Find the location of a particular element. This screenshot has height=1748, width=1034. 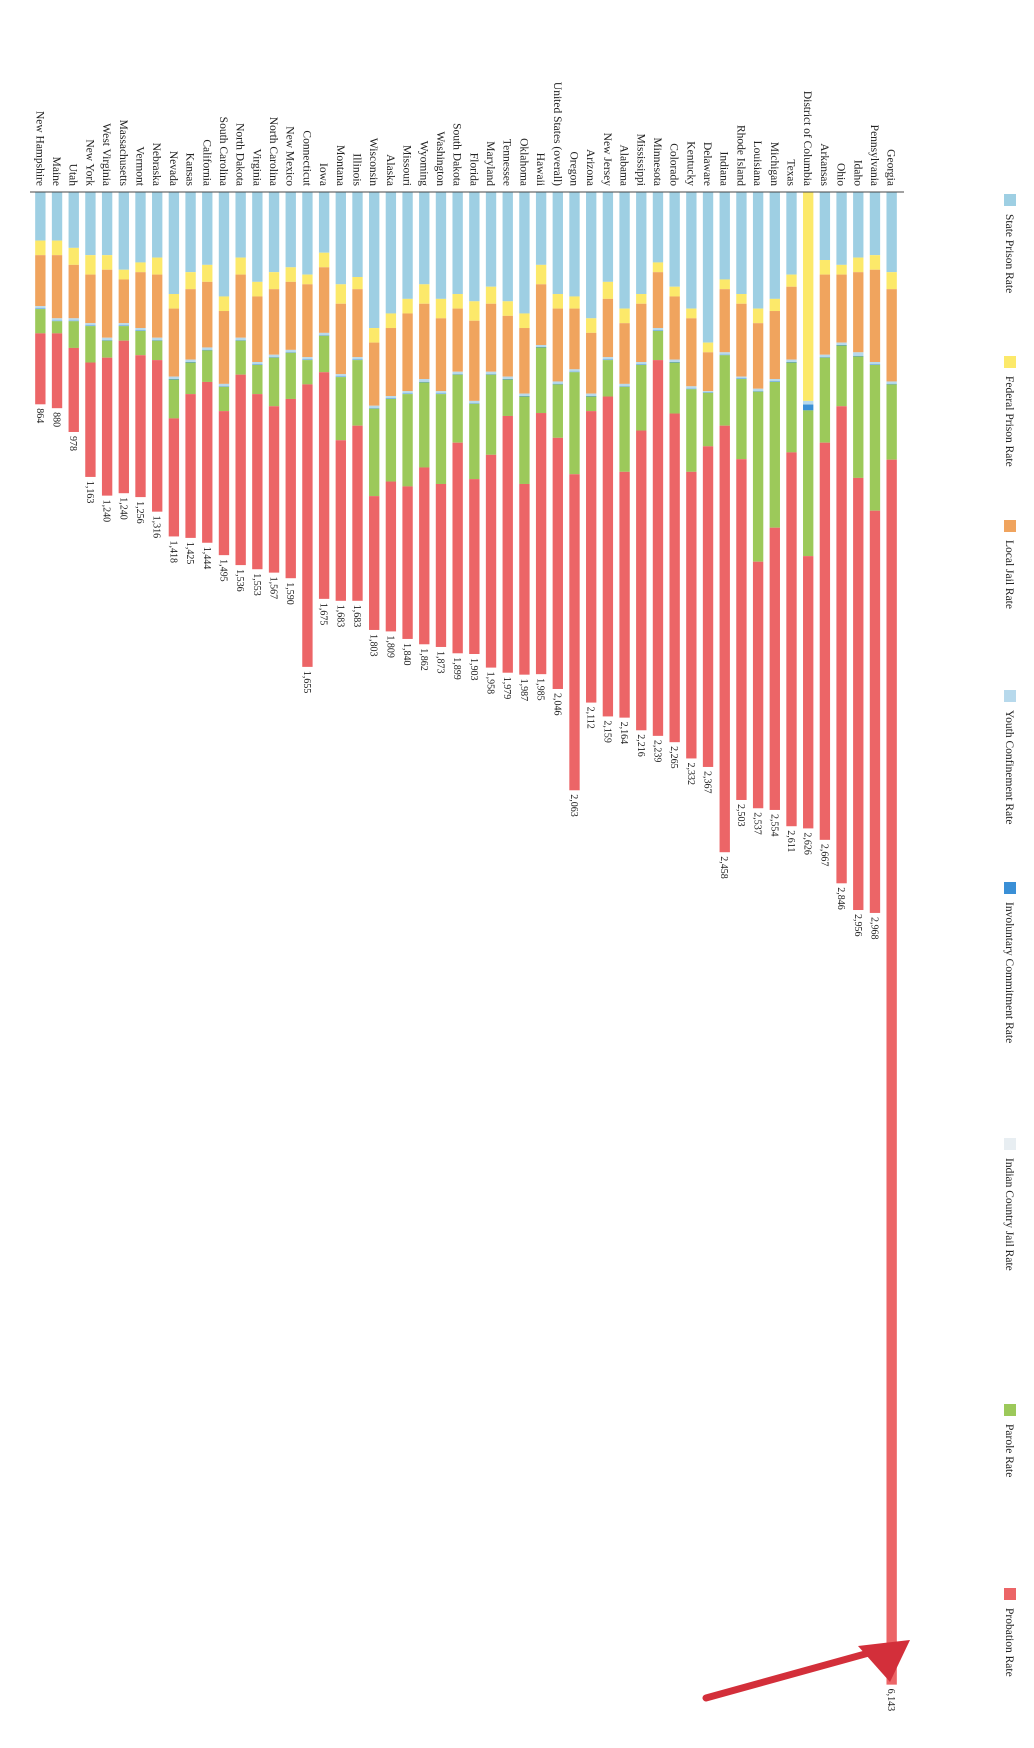

category-label: Alaska is located at coordinates (390, 170).